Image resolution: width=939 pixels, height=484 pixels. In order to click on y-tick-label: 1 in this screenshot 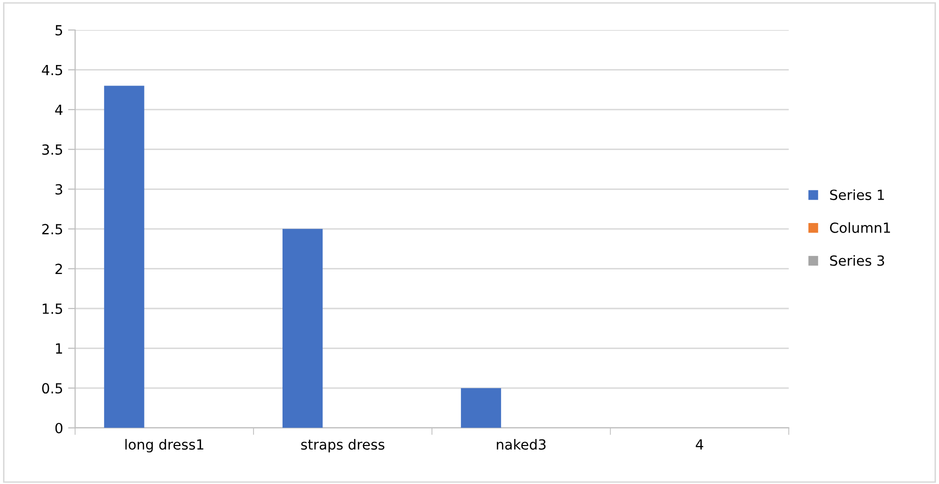, I will do `click(59, 348)`.